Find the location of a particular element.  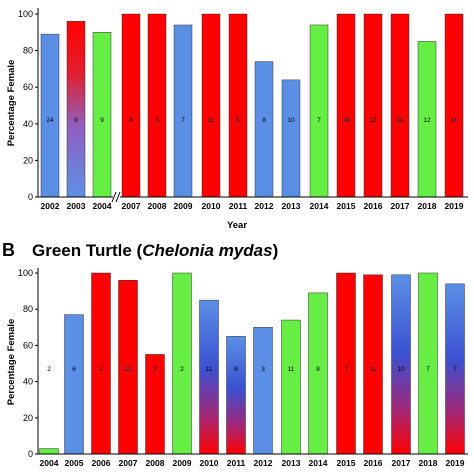

panel-a-bar-2010 is located at coordinates (211, 105).